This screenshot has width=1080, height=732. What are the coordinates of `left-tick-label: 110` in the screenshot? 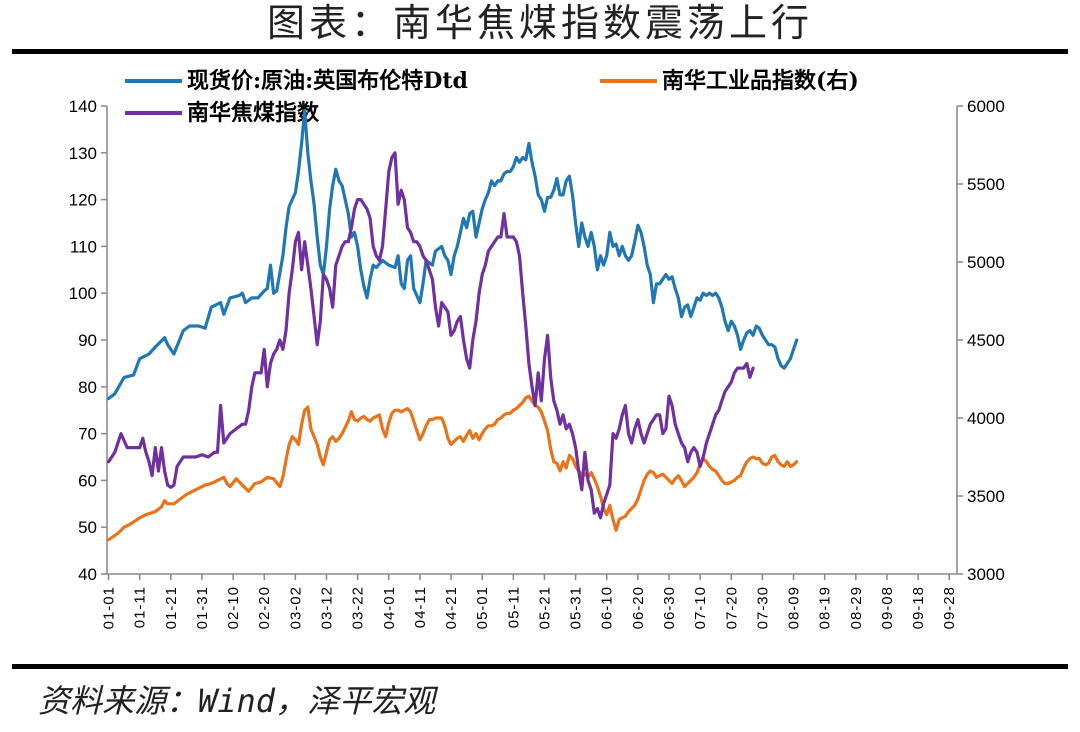 It's located at (83, 246).